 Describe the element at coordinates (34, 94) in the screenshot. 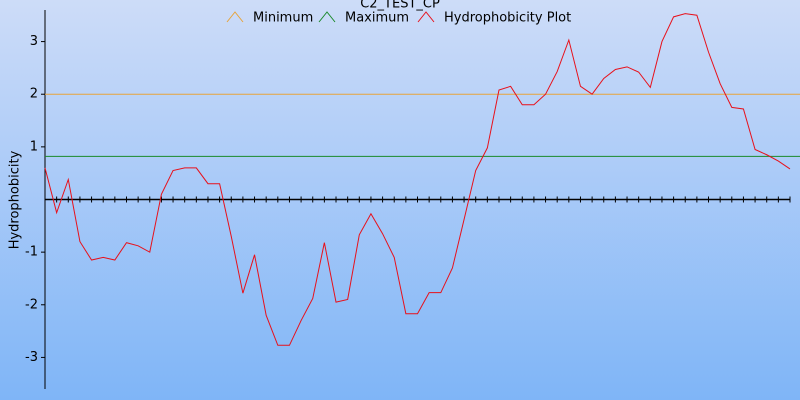

I see `y-tick-label: 2` at that location.